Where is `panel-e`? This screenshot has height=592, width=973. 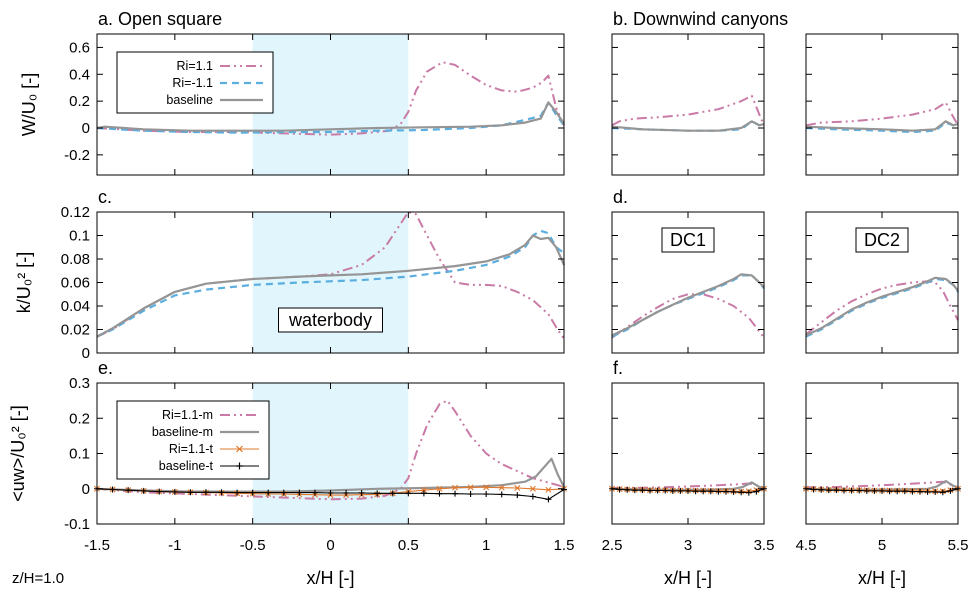
panel-e is located at coordinates (330, 451).